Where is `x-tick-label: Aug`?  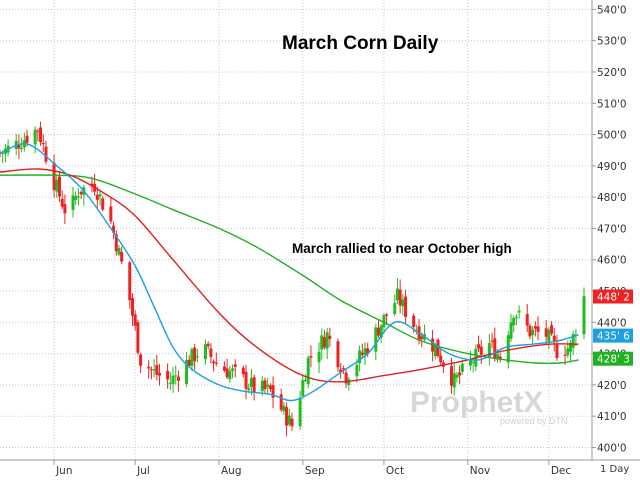
x-tick-label: Aug is located at coordinates (231, 471).